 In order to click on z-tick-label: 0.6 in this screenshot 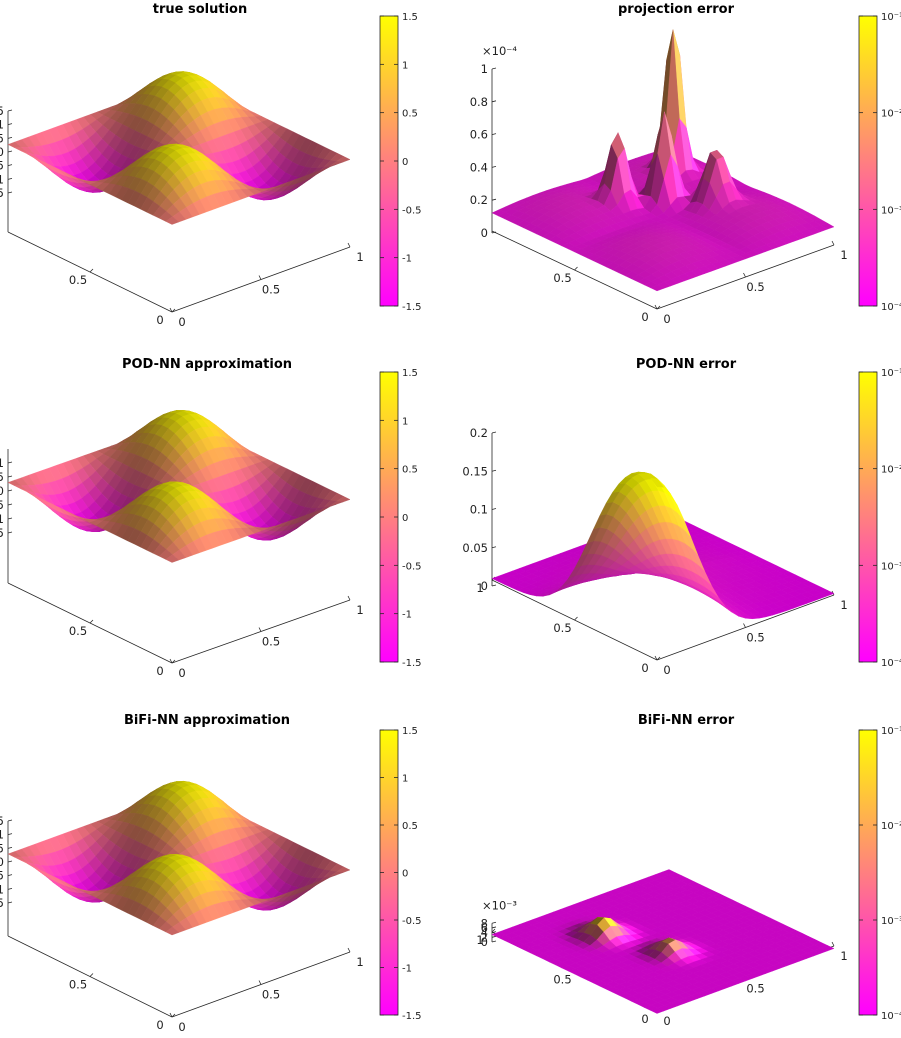, I will do `click(479, 135)`.